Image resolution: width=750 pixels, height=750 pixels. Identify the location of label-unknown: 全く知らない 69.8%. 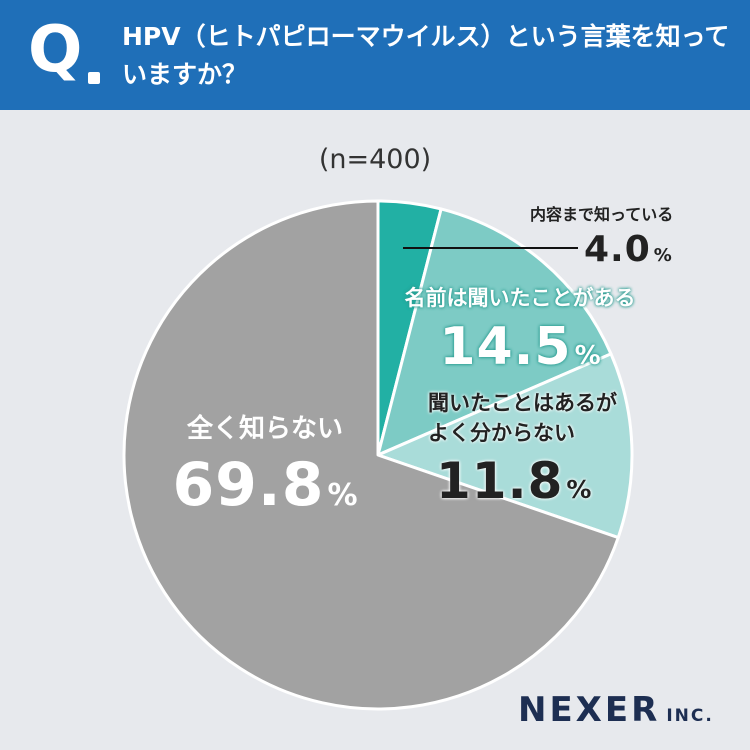
(265, 472).